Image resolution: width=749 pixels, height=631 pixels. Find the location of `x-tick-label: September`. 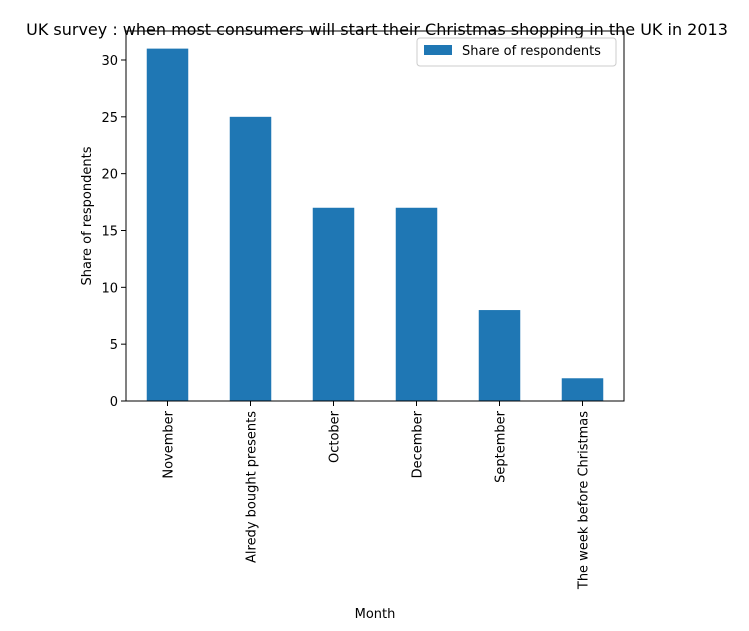

x-tick-label: September is located at coordinates (501, 446).